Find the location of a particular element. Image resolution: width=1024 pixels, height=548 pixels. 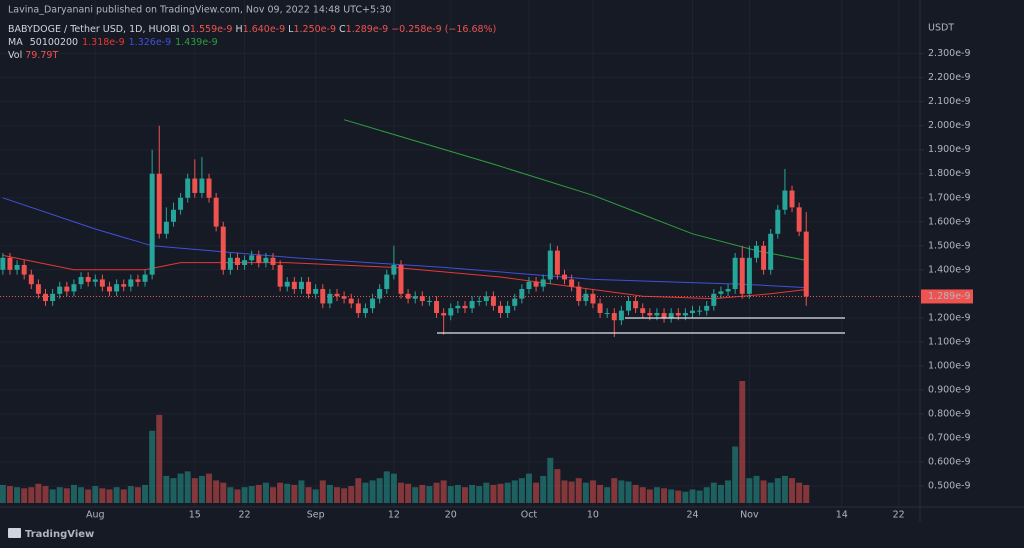

y-tick-label: 1.600e-9 is located at coordinates (949, 221).